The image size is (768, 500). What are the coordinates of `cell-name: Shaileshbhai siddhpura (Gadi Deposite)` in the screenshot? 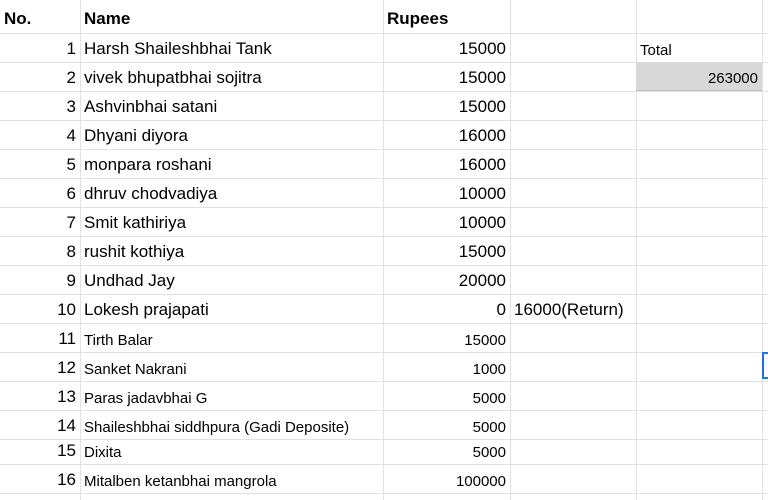 It's located at (217, 427).